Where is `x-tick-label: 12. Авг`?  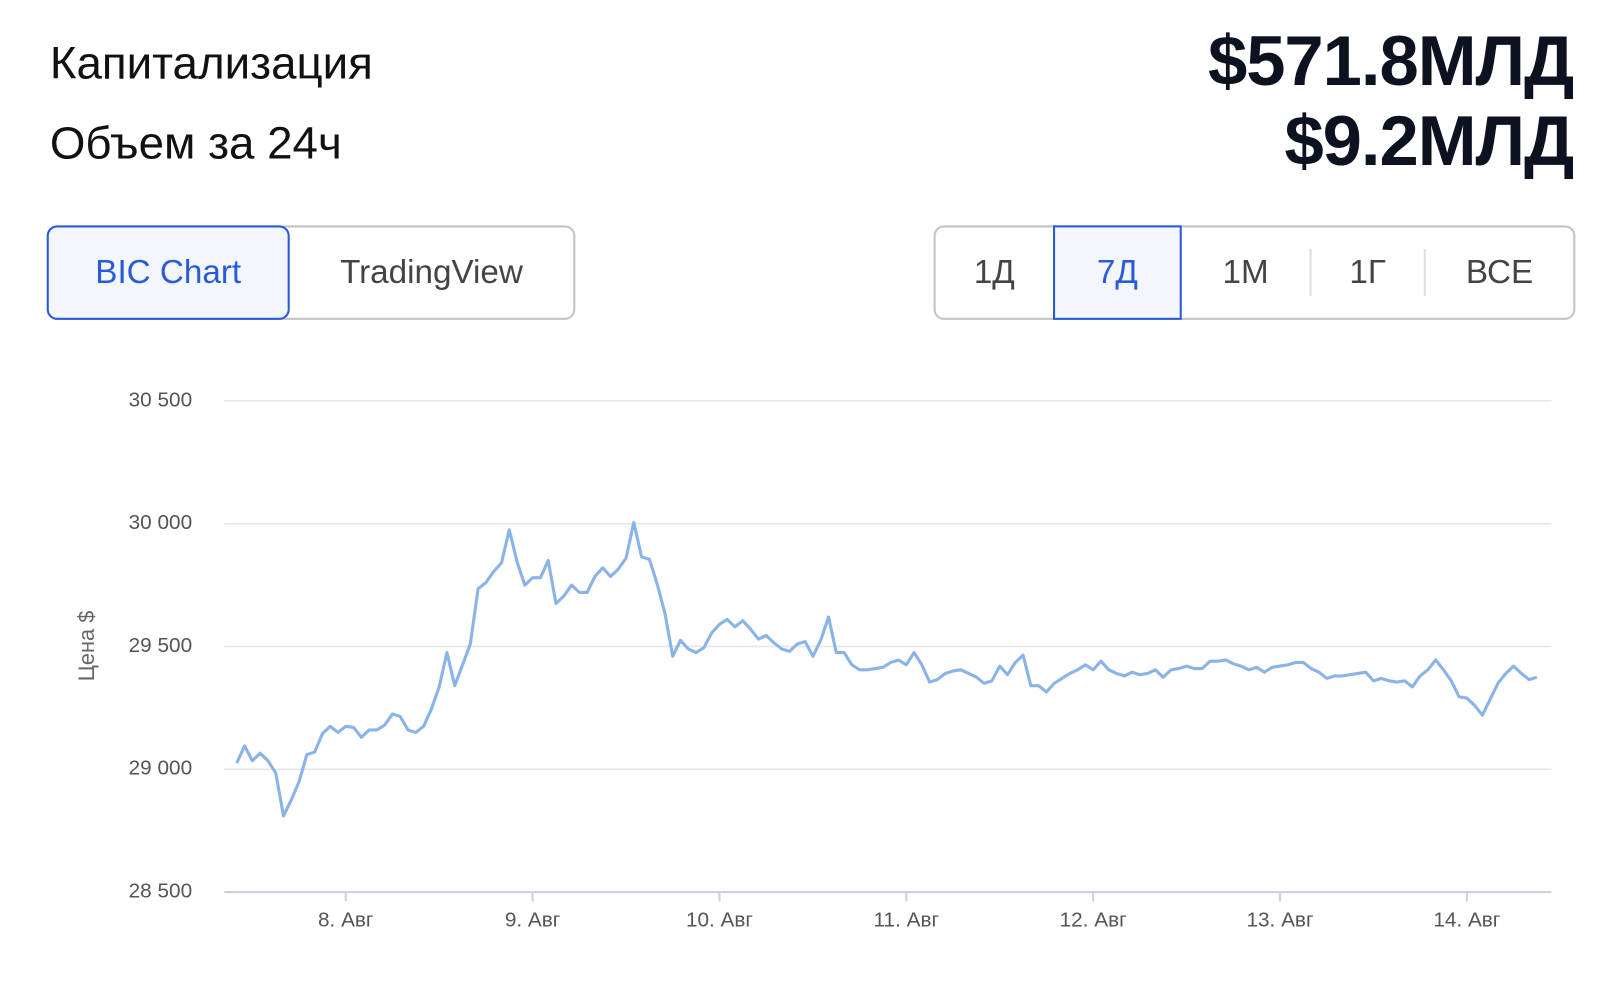
x-tick-label: 12. Авг is located at coordinates (1093, 920).